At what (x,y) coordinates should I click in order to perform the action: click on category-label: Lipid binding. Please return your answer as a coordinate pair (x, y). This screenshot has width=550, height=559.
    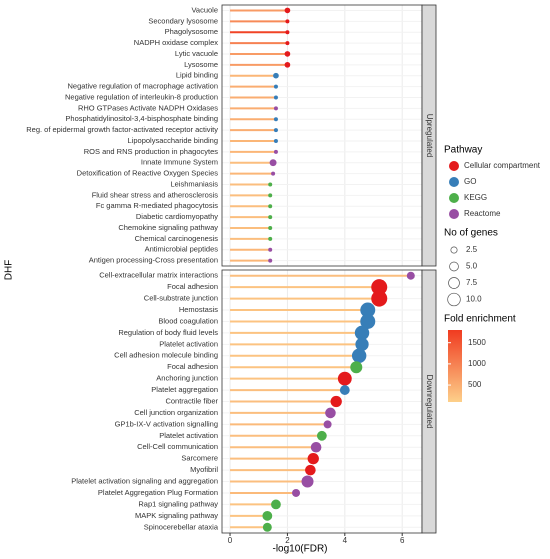
    Looking at the image, I should click on (197, 75).